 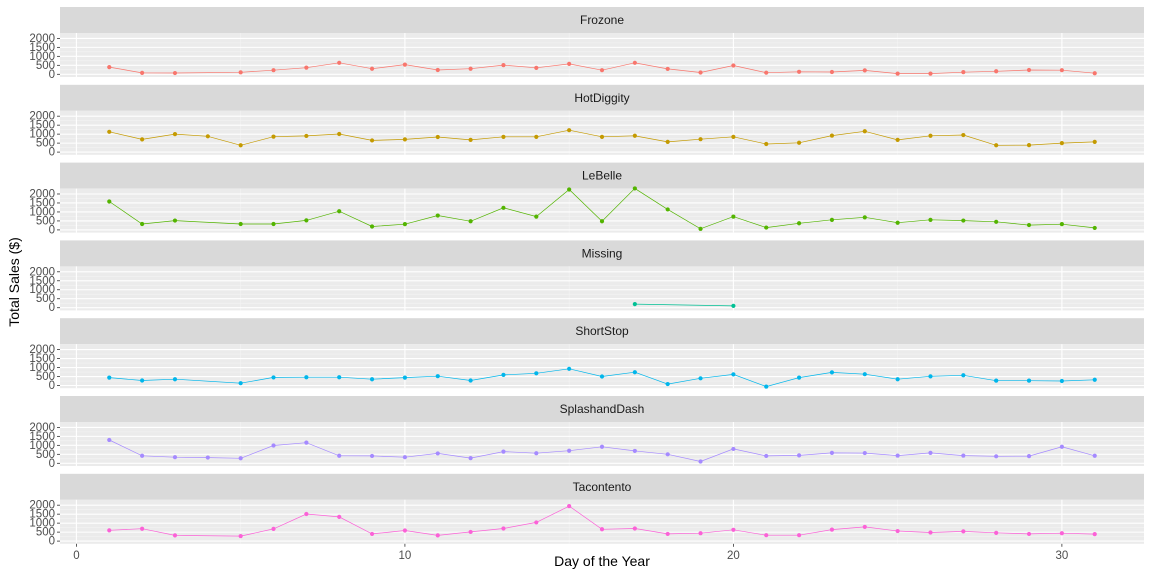 I want to click on x-tick-label: 20, so click(x=733, y=556).